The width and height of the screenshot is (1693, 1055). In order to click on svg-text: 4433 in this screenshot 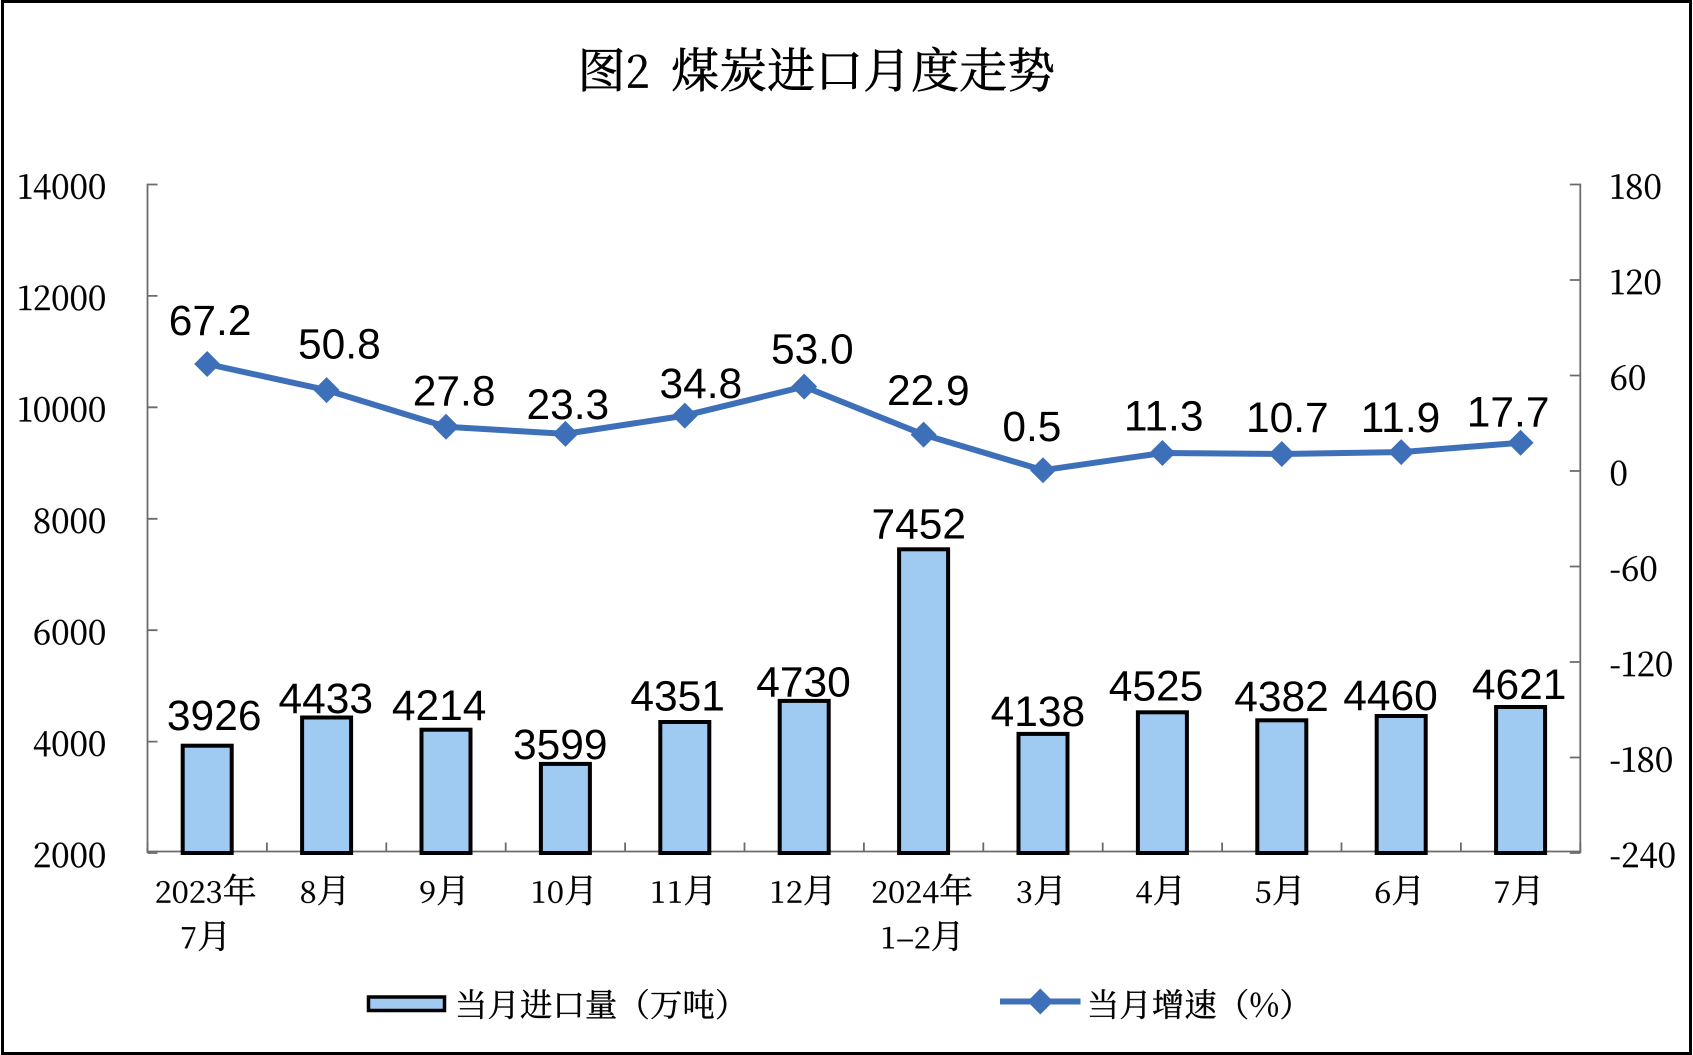, I will do `click(326, 699)`.